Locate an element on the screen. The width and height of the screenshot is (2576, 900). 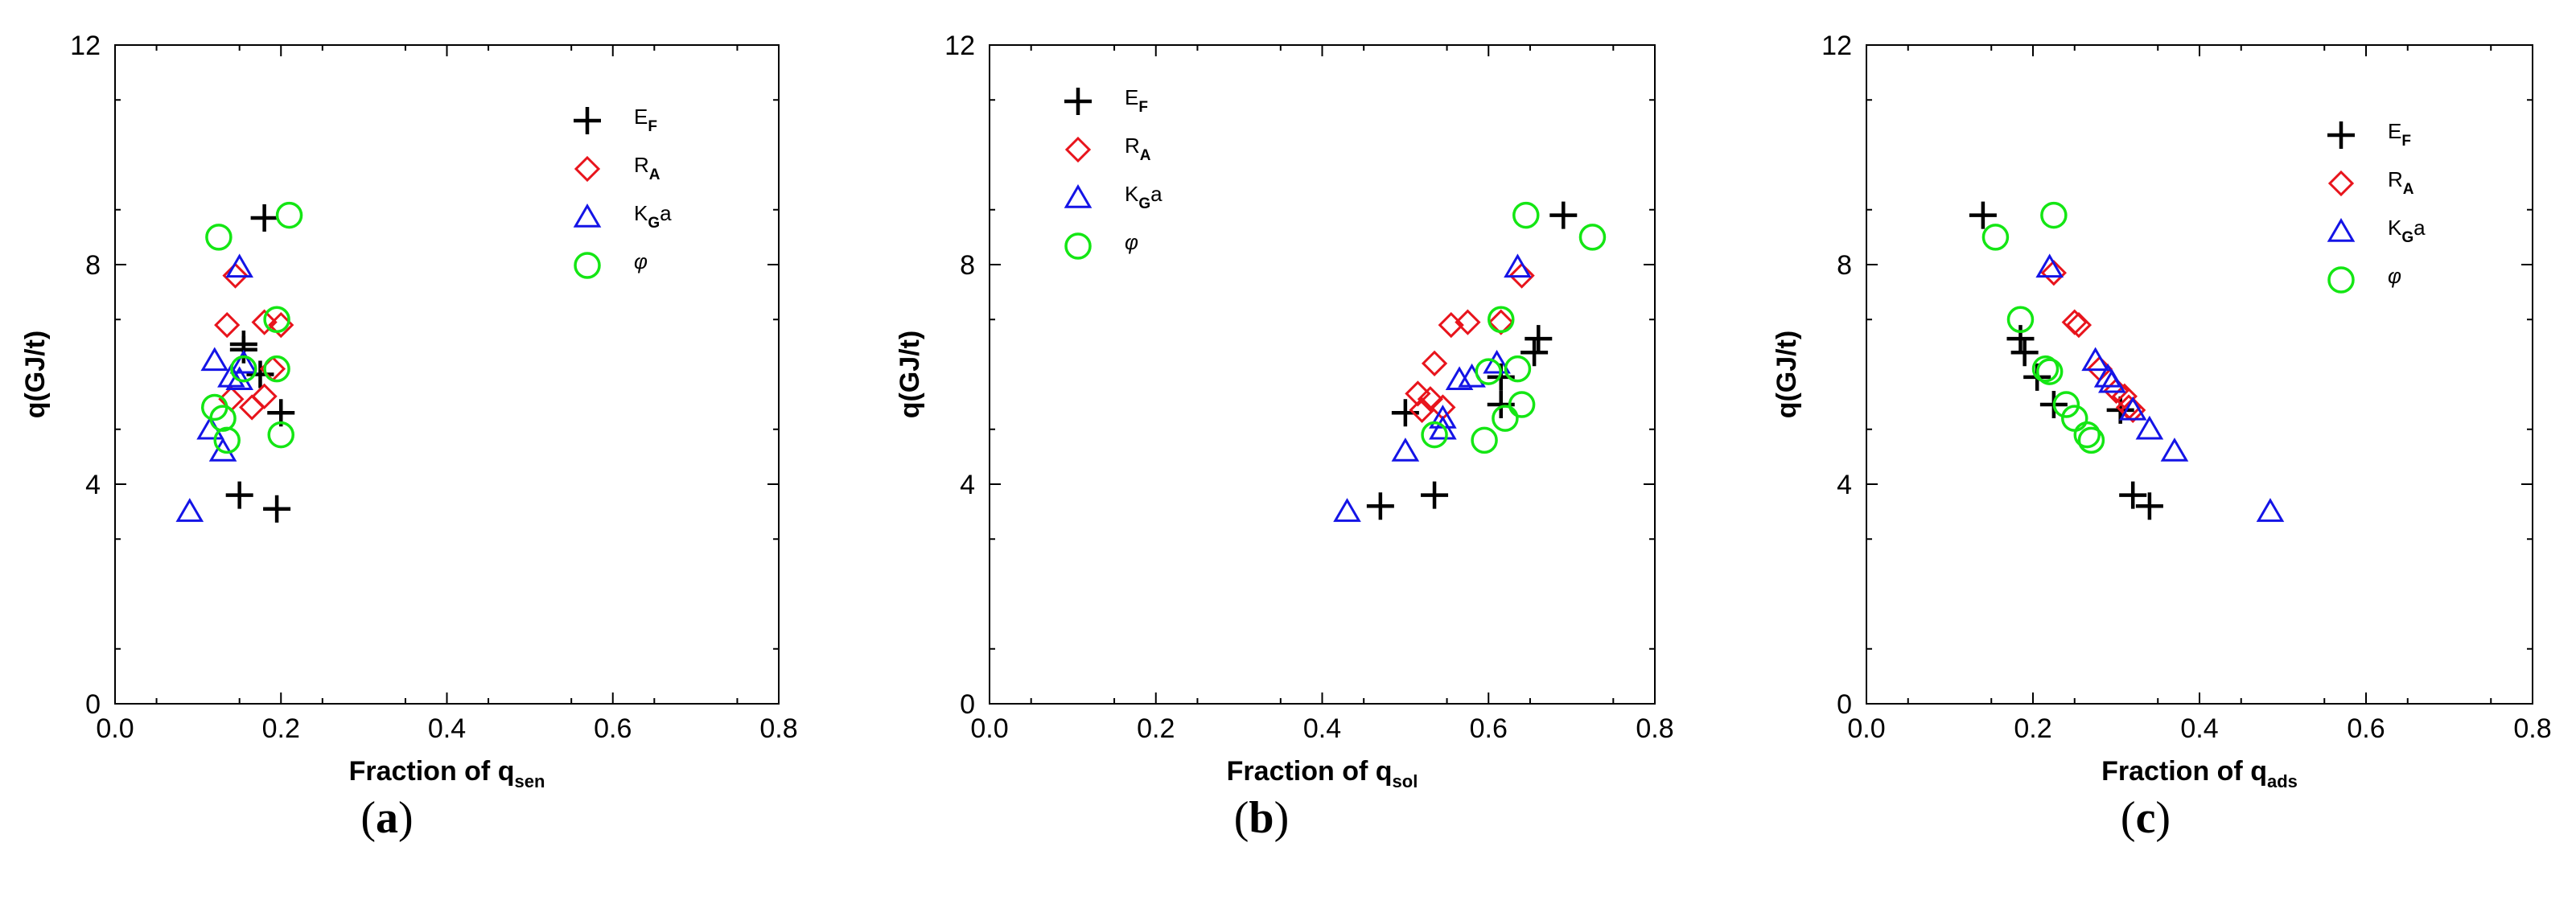
x-tick-label: 0.0 is located at coordinates (989, 729).